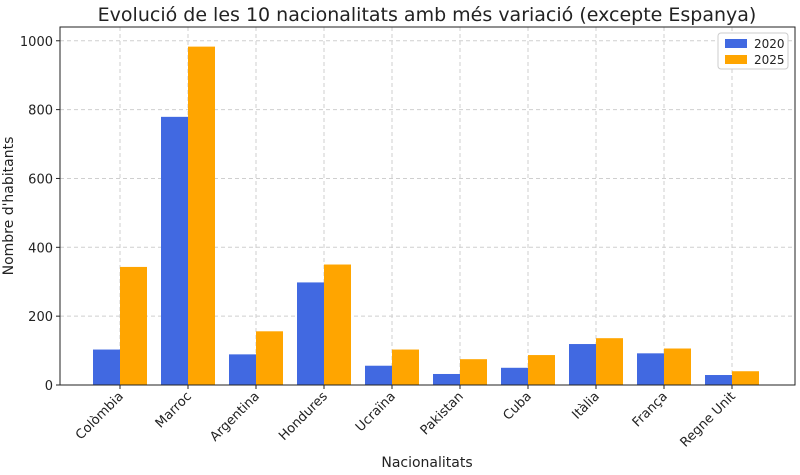 The width and height of the screenshot is (800, 475). I want to click on y-tick-label: 800, so click(40, 111).